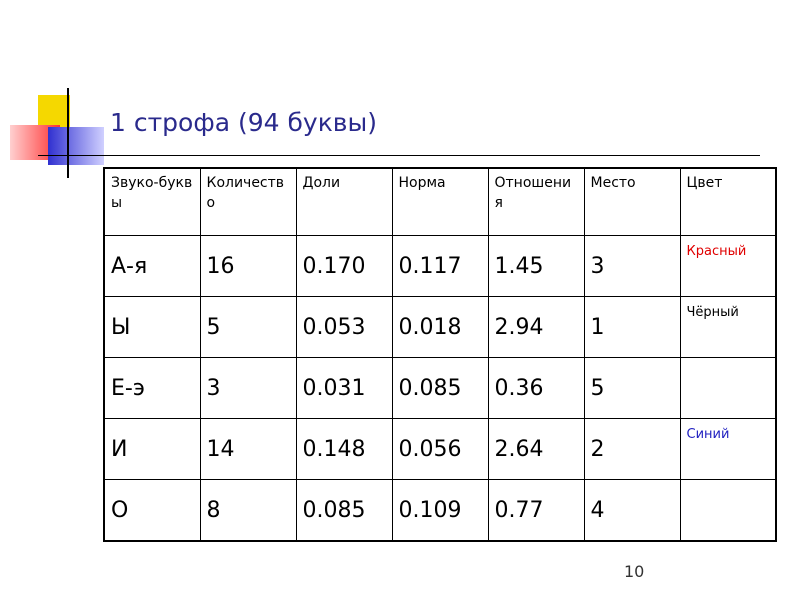 The width and height of the screenshot is (800, 600). What do you see at coordinates (344, 327) in the screenshot?
I see `table-cell: 0.053` at bounding box center [344, 327].